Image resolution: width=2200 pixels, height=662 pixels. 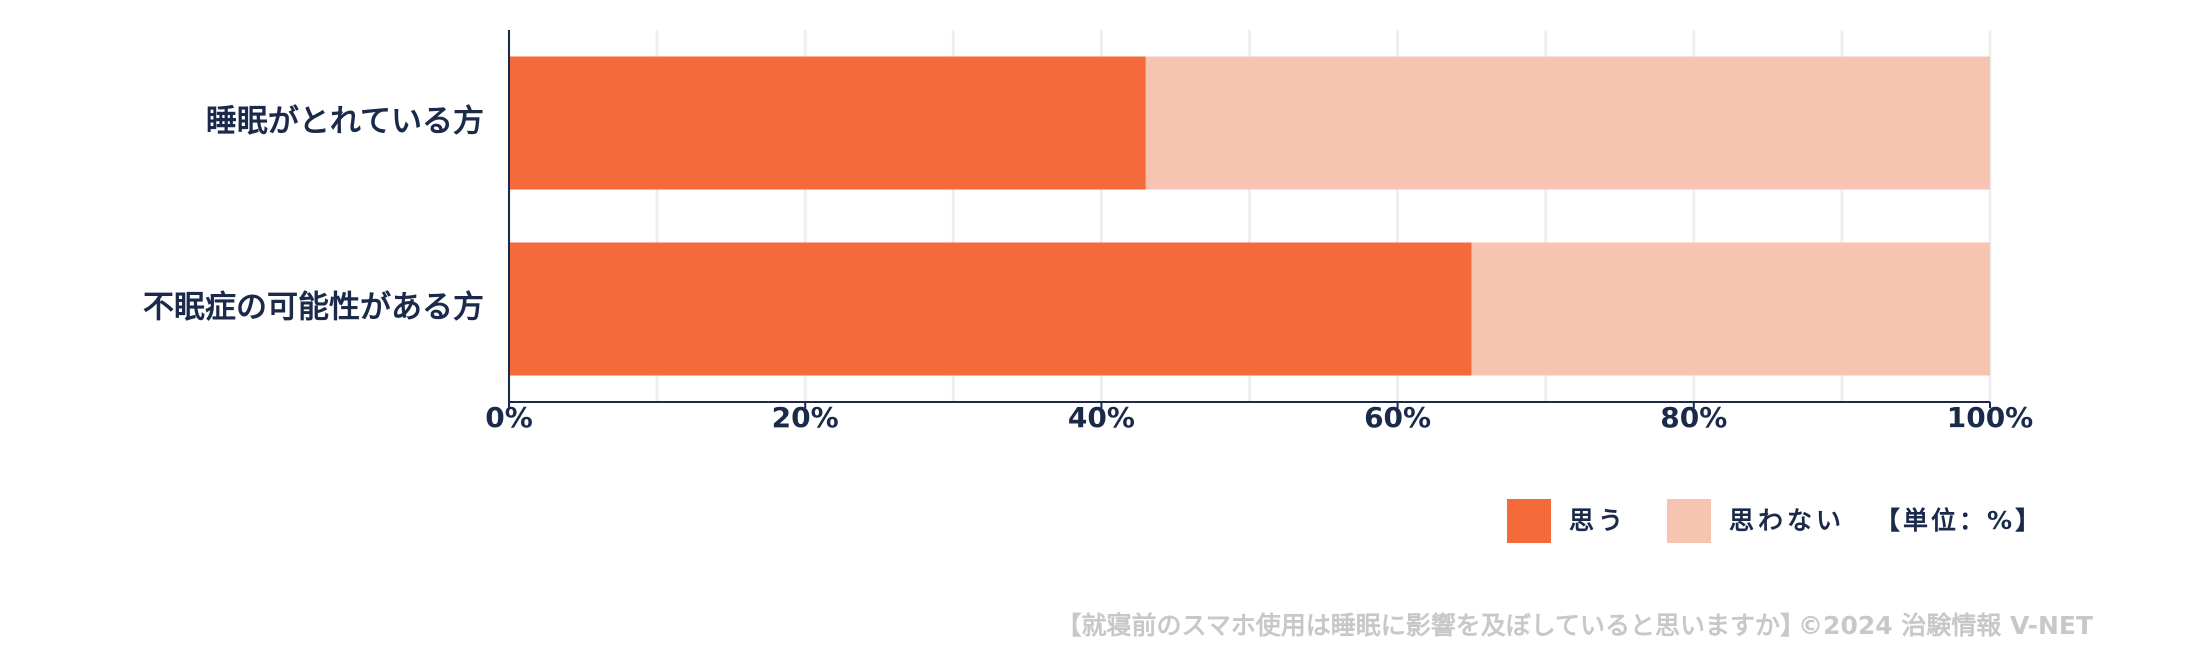 I want to click on category-label: 不眠症の可能性がある方, so click(x=313, y=308).